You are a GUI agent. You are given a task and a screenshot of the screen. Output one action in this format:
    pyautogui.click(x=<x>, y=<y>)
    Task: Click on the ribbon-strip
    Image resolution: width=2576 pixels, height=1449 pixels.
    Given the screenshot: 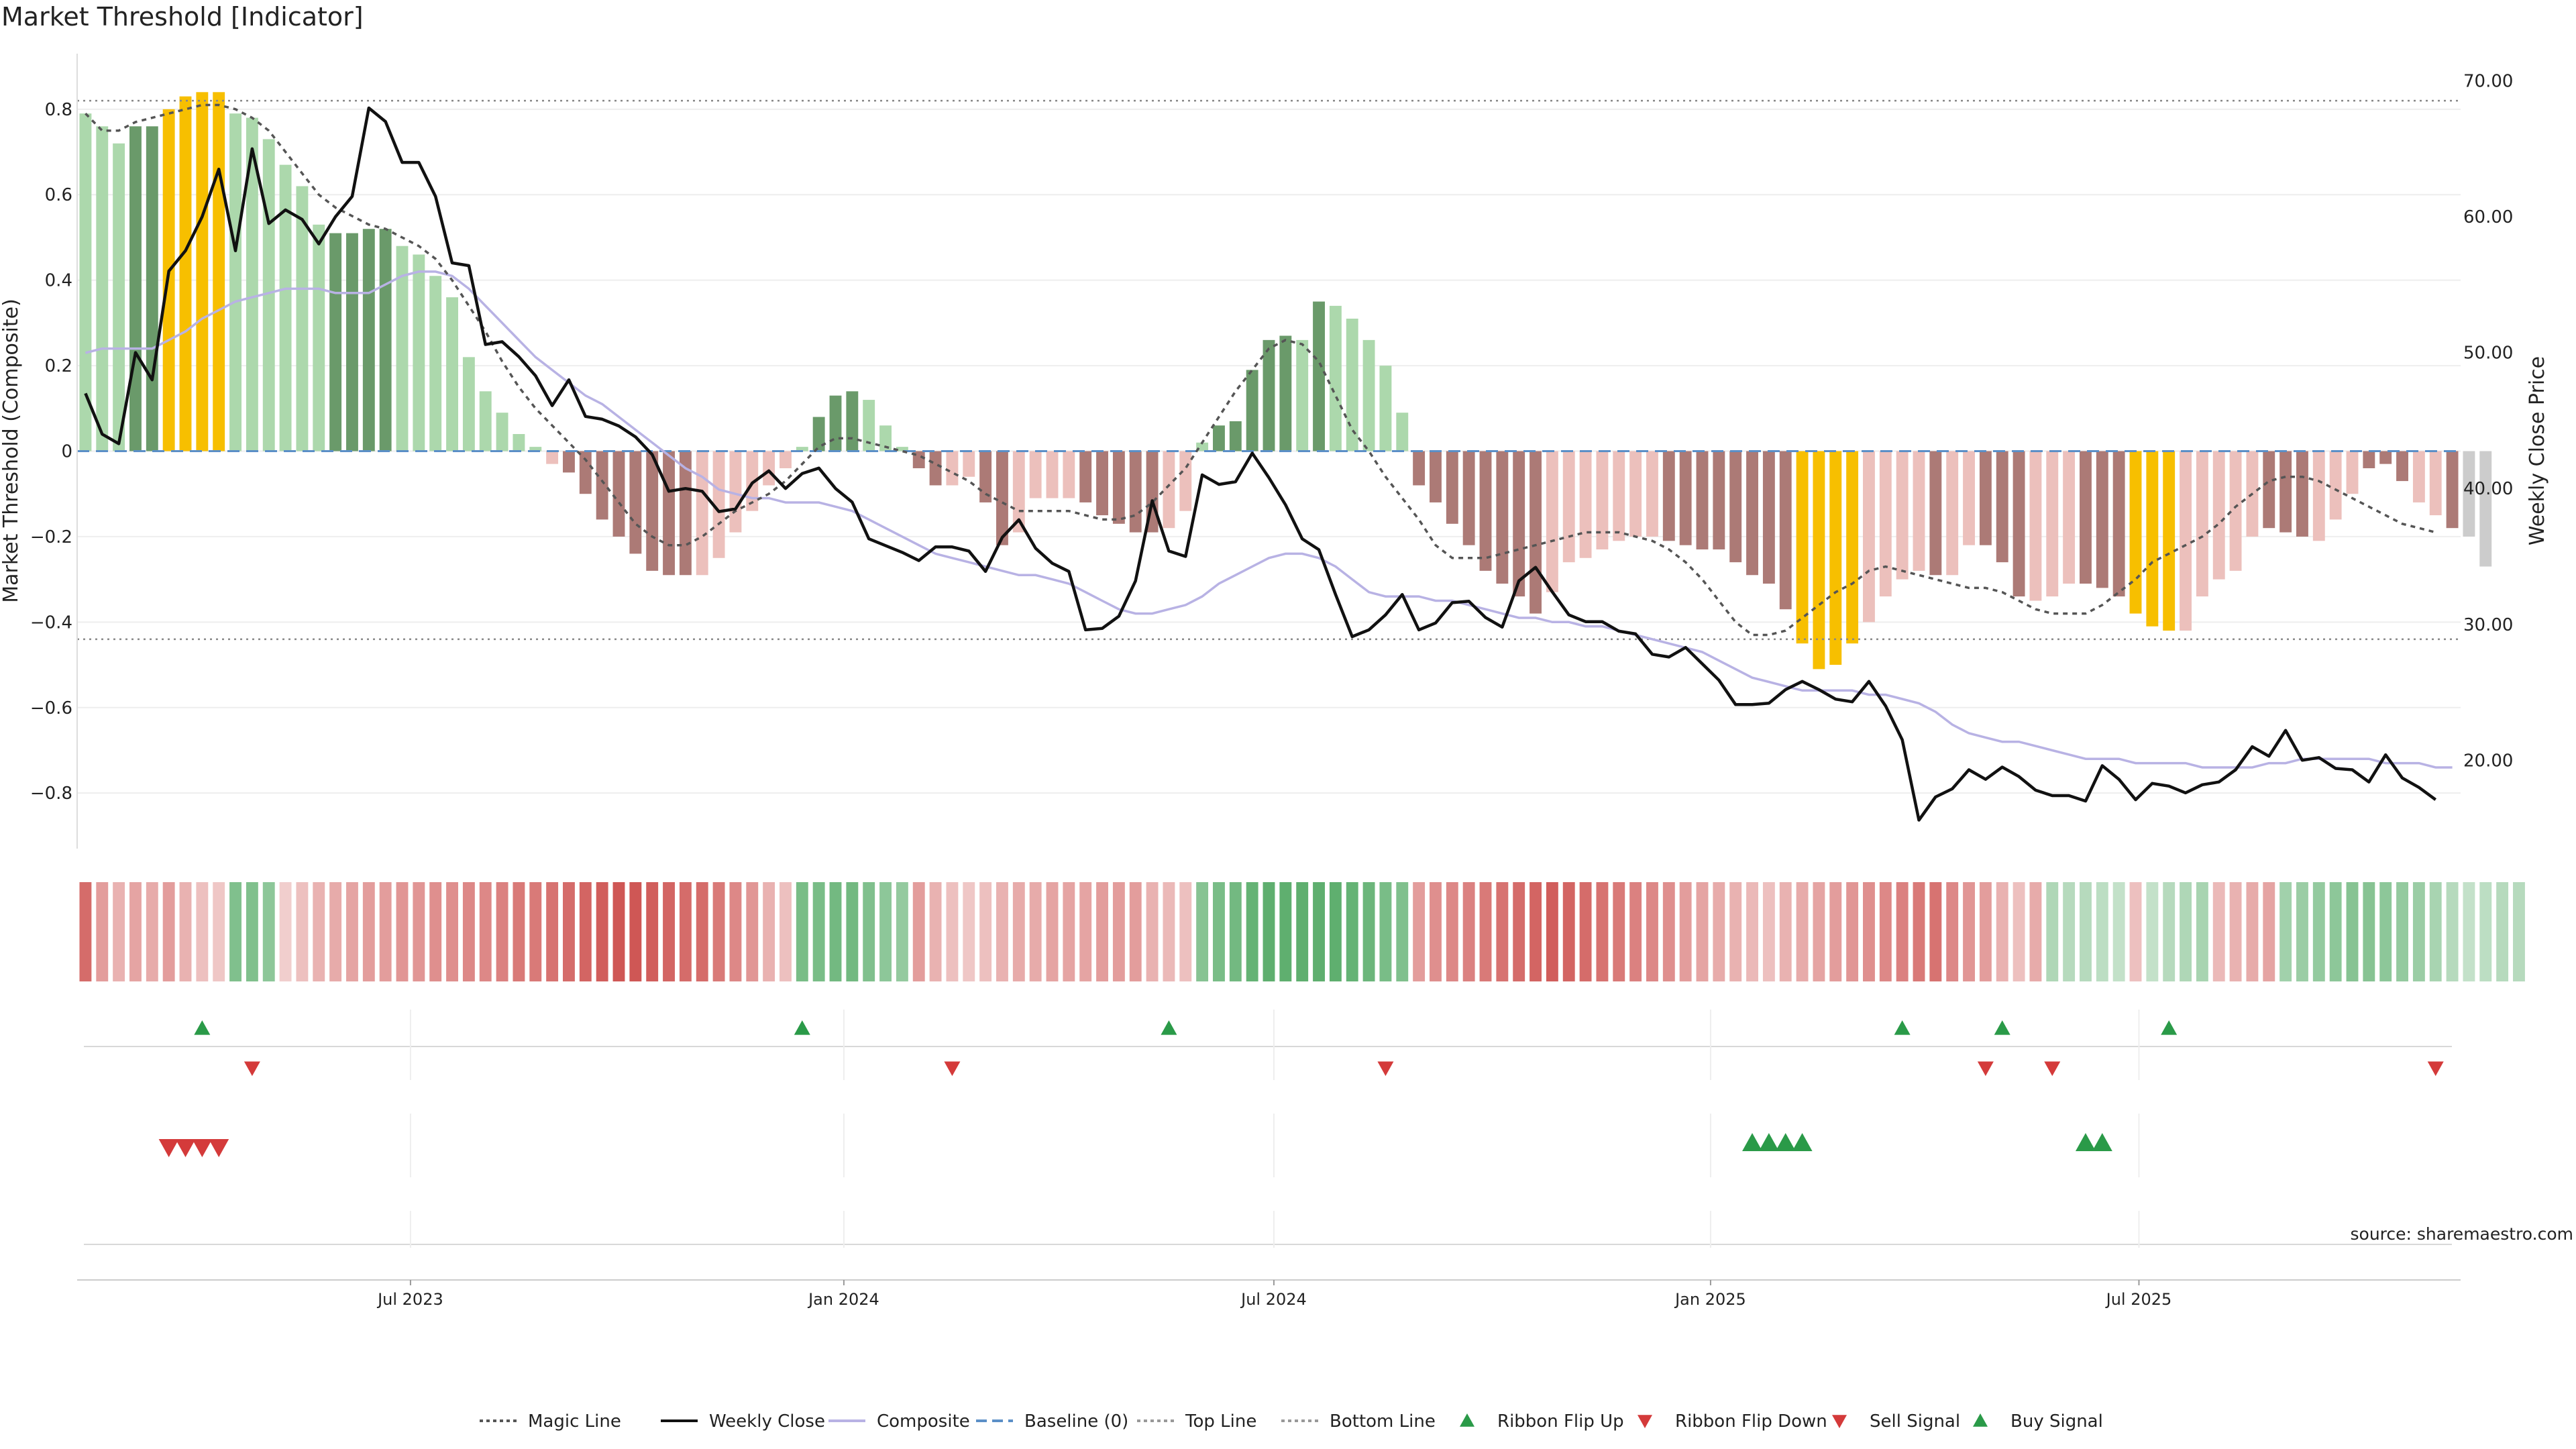 What is the action you would take?
    pyautogui.click(x=1302, y=931)
    